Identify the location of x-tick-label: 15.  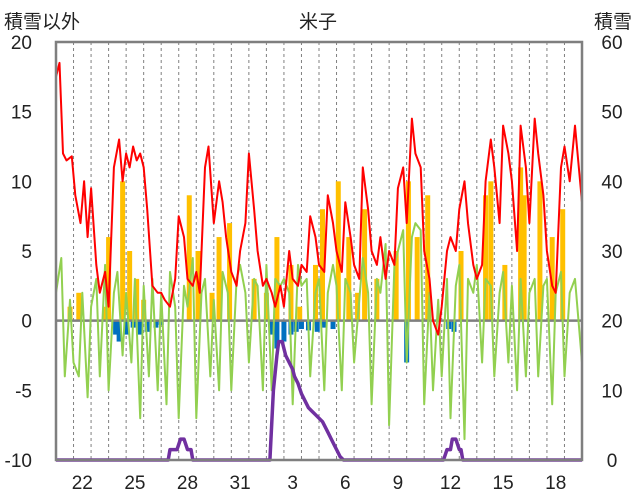
(503, 483).